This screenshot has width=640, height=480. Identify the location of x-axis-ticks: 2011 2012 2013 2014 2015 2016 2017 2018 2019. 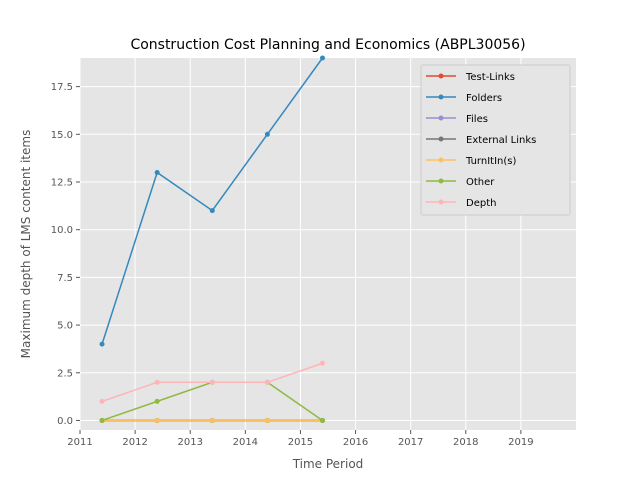
(300, 439).